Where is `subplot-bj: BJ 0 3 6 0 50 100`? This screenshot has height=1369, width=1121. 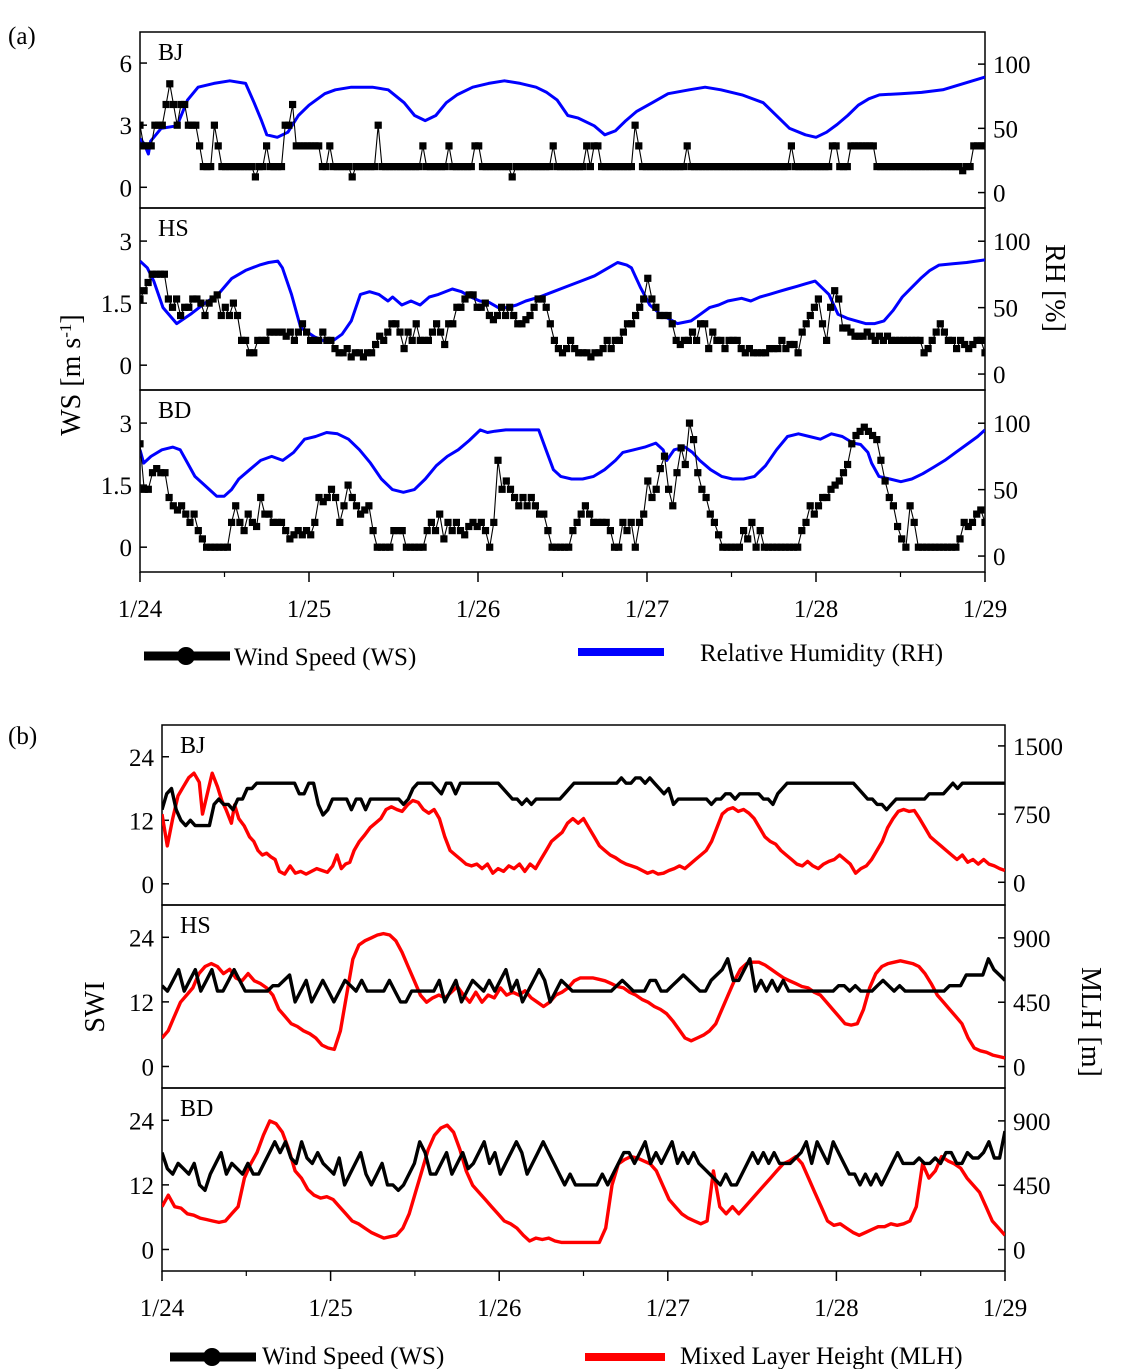
subplot-bj: BJ 0 3 6 0 50 100 is located at coordinates (575, 120).